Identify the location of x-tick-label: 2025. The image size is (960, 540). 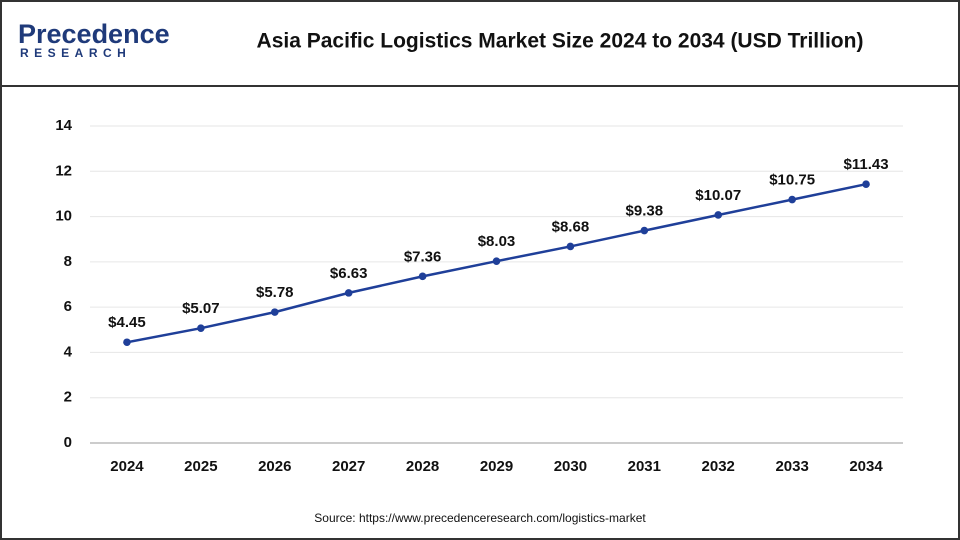
(200, 466).